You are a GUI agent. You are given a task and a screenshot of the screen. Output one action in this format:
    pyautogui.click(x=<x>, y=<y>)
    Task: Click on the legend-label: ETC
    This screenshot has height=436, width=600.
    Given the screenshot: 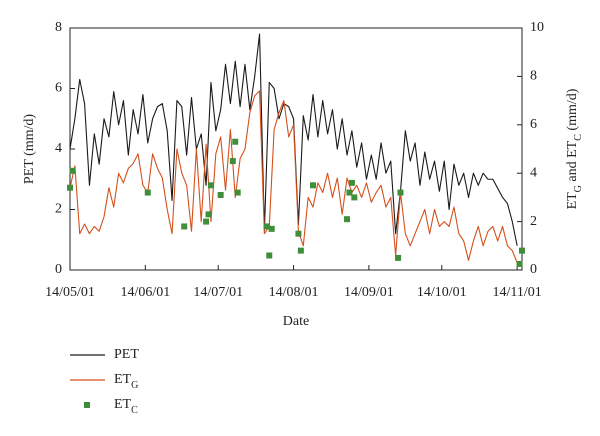 What is the action you would take?
    pyautogui.click(x=126, y=406)
    